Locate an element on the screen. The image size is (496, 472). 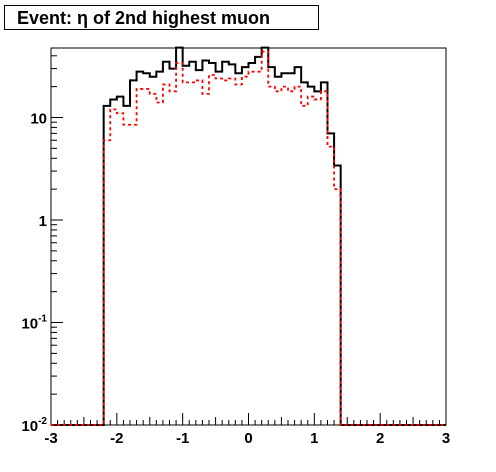
x-tick-label: -2 is located at coordinates (116, 438).